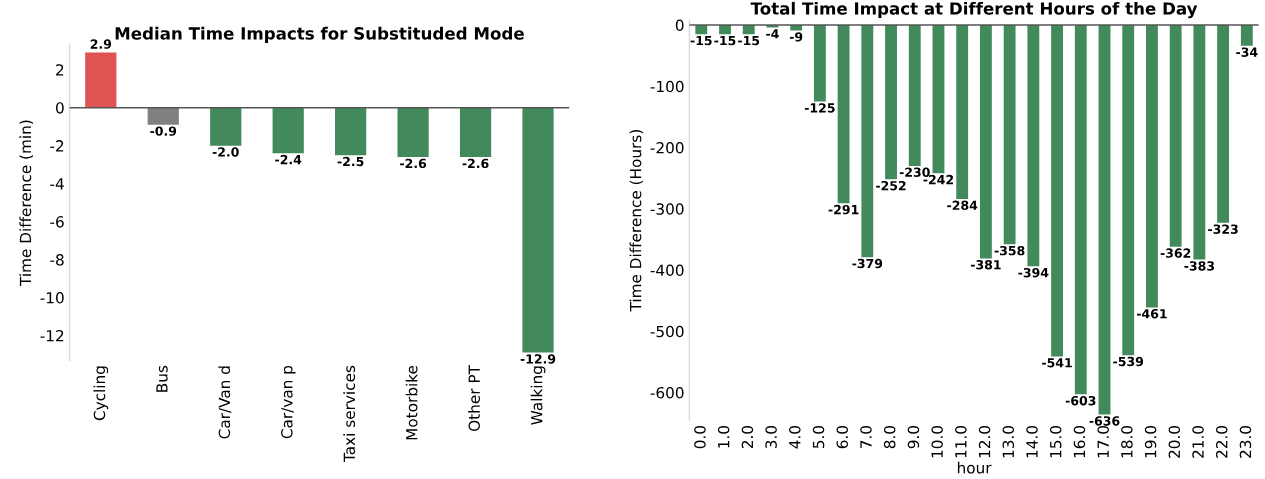  What do you see at coordinates (796, 37) in the screenshot?
I see `data-label: -9` at bounding box center [796, 37].